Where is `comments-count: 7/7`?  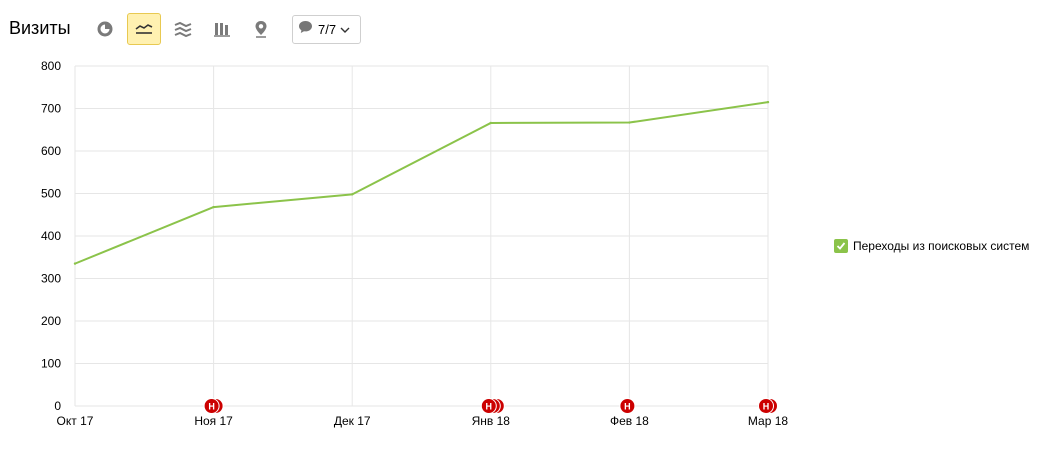 comments-count: 7/7 is located at coordinates (327, 29).